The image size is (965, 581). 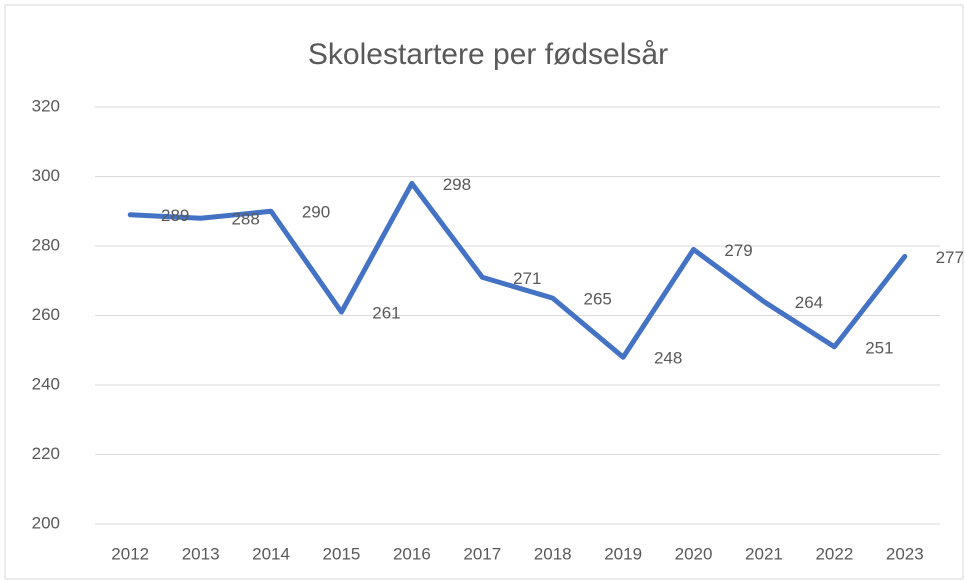 I want to click on x-tick-label: 2019, so click(x=623, y=553).